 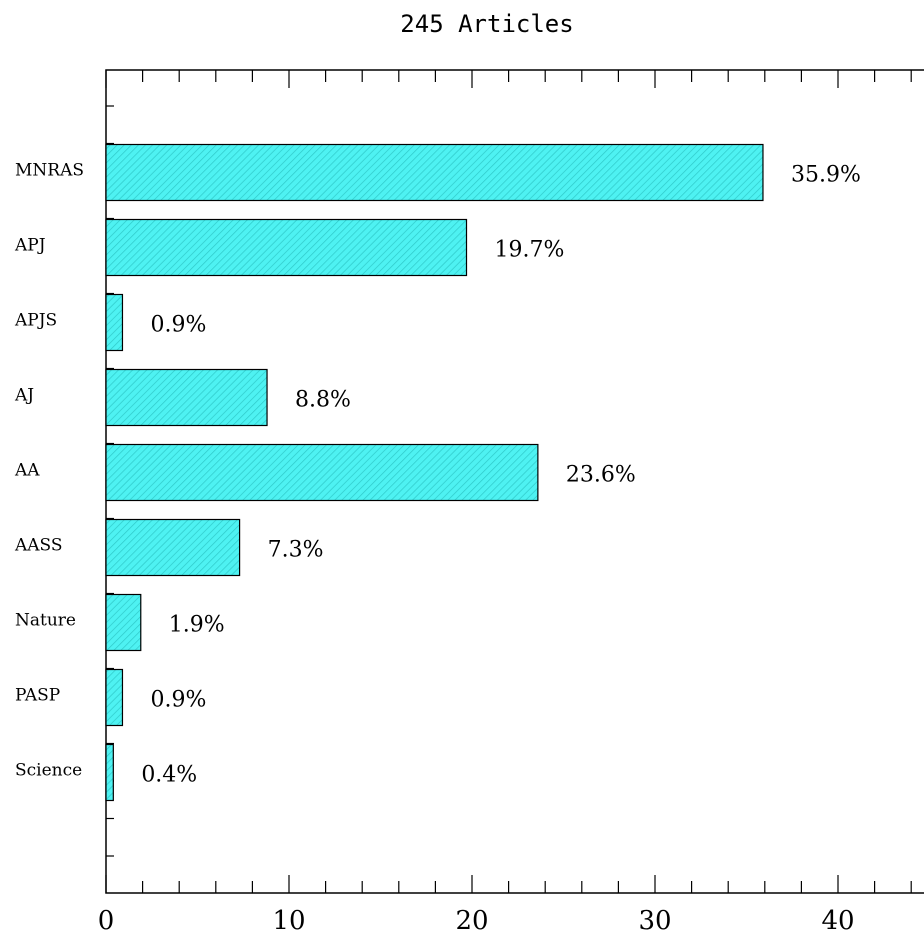 I want to click on chart-title: 245 Articles, so click(x=486, y=24).